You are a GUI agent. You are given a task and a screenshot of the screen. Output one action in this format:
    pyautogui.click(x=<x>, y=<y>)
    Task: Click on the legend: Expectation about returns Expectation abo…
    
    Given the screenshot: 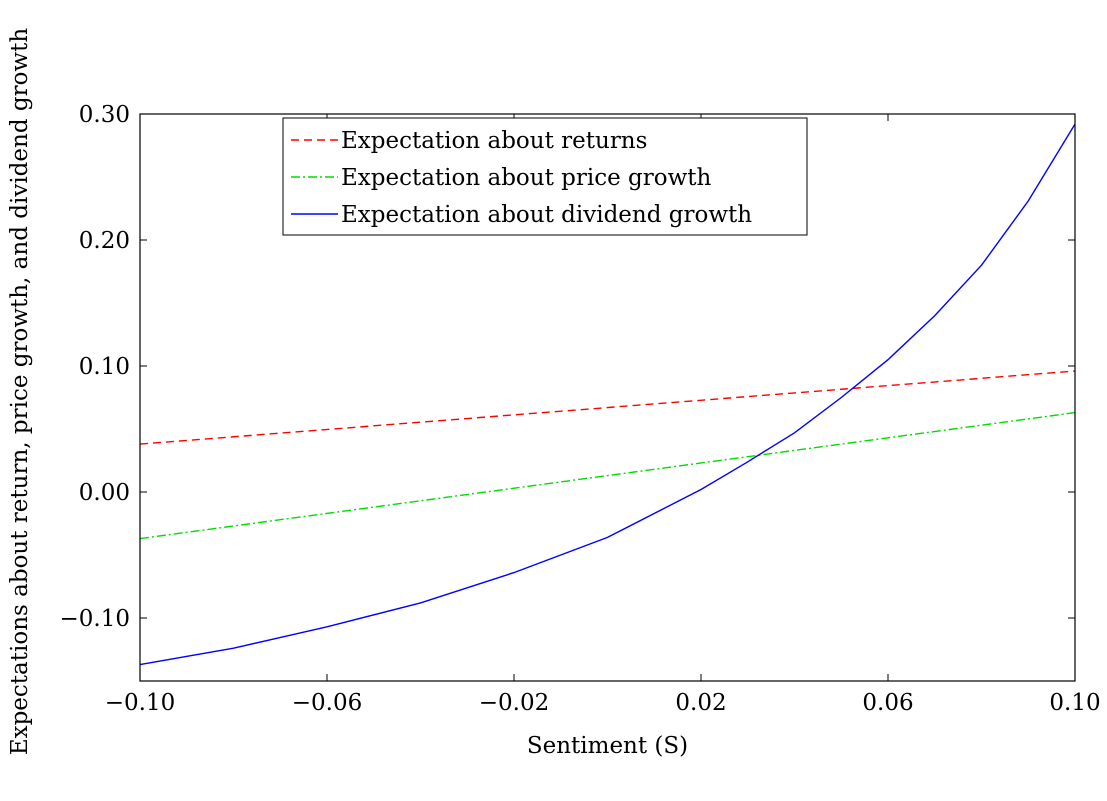 What is the action you would take?
    pyautogui.click(x=545, y=176)
    